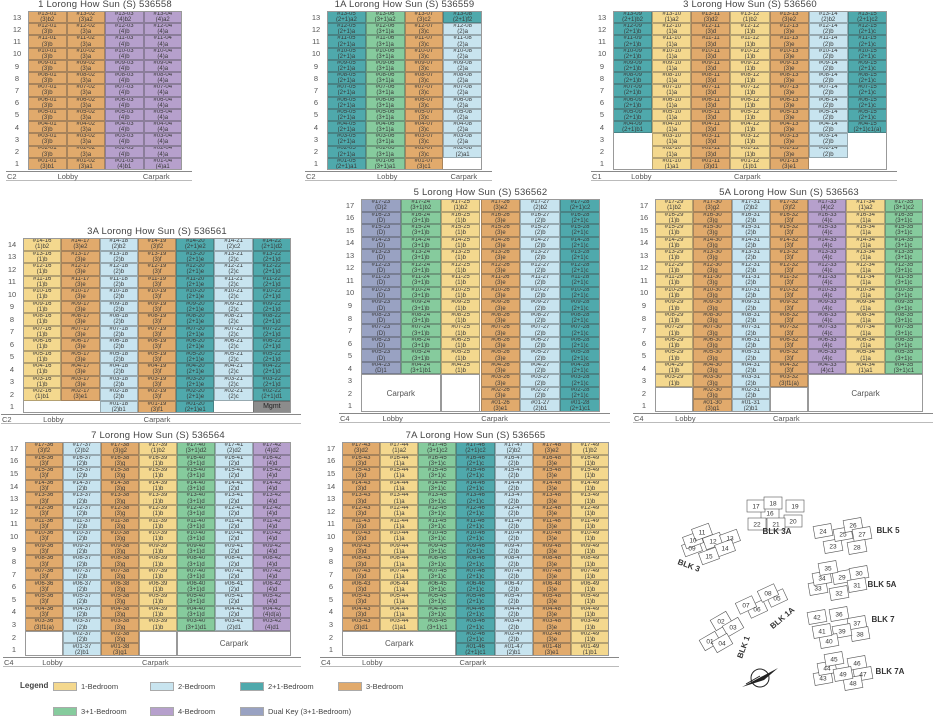  I want to click on unit-cell: #04-13 (3)e, so click(789, 127).